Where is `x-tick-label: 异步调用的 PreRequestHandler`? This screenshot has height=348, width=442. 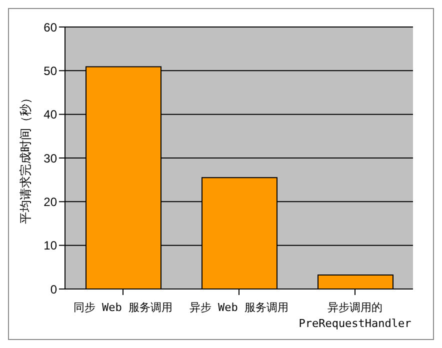
x-tick-label: 异步调用的 PreRequestHandler is located at coordinates (355, 315).